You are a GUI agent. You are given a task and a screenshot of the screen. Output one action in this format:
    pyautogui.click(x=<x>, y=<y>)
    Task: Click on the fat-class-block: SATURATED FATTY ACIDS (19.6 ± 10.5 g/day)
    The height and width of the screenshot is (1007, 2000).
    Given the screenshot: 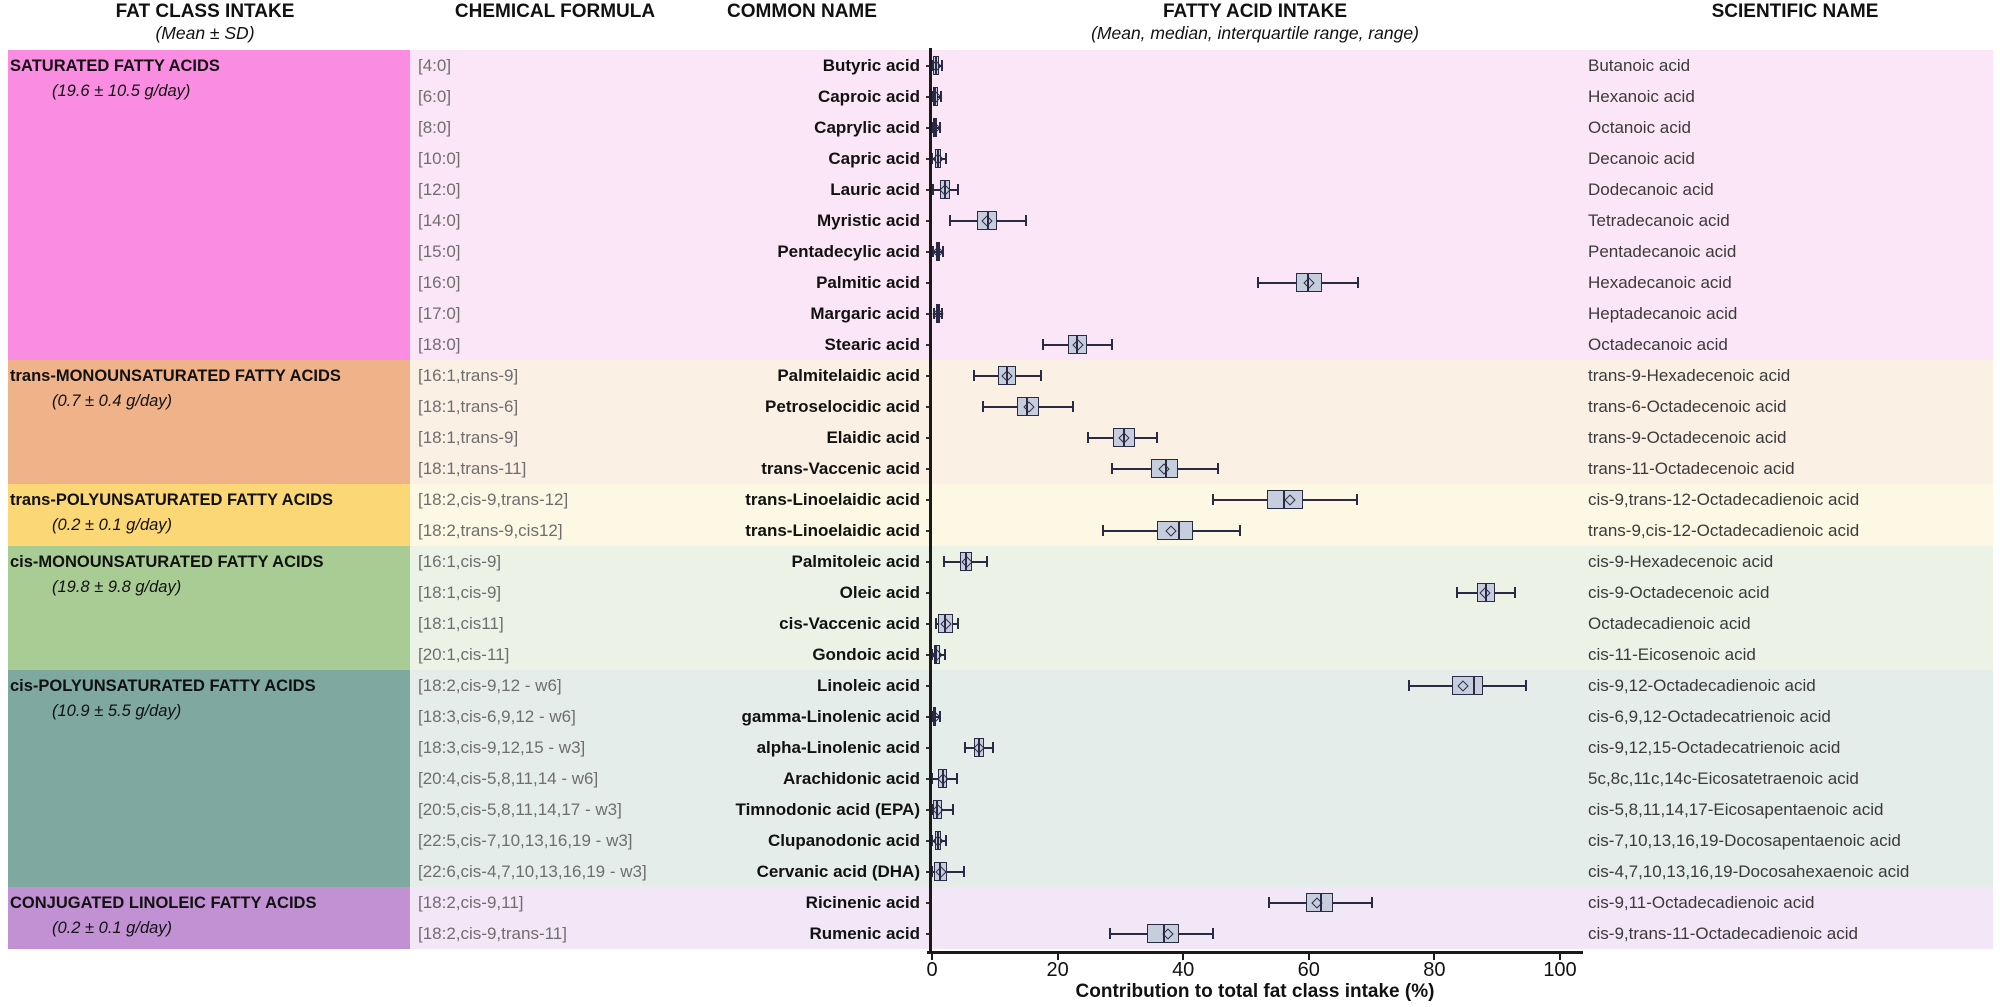 What is the action you would take?
    pyautogui.click(x=209, y=205)
    